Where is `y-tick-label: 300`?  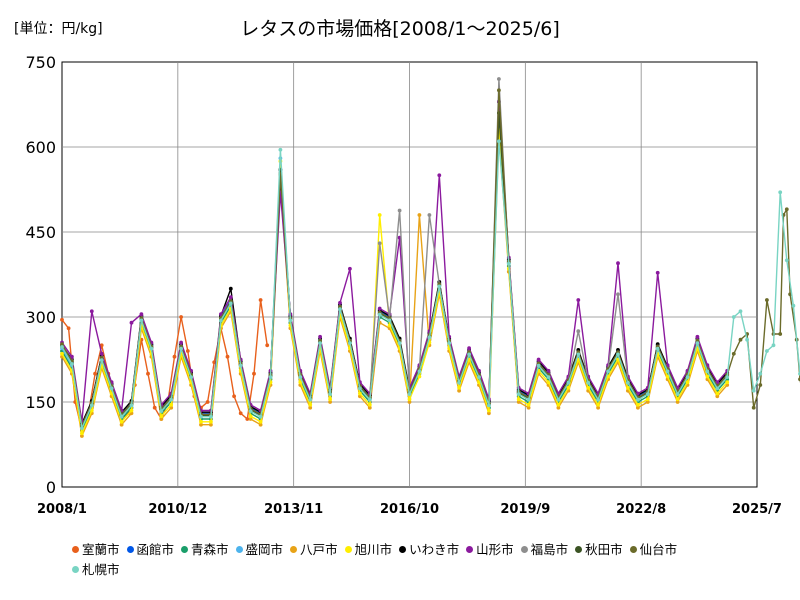 y-tick-label: 300 is located at coordinates (40, 317).